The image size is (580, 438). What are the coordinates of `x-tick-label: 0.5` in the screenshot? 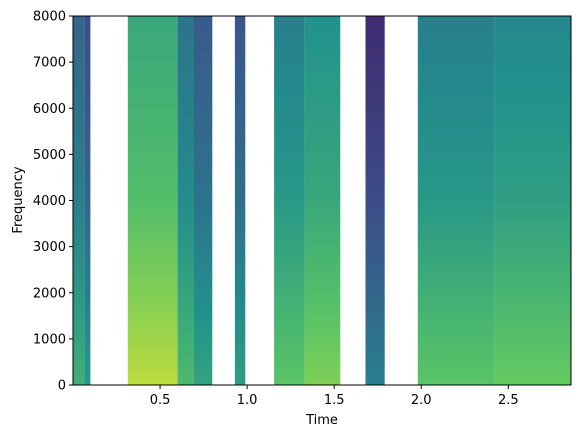 It's located at (160, 400).